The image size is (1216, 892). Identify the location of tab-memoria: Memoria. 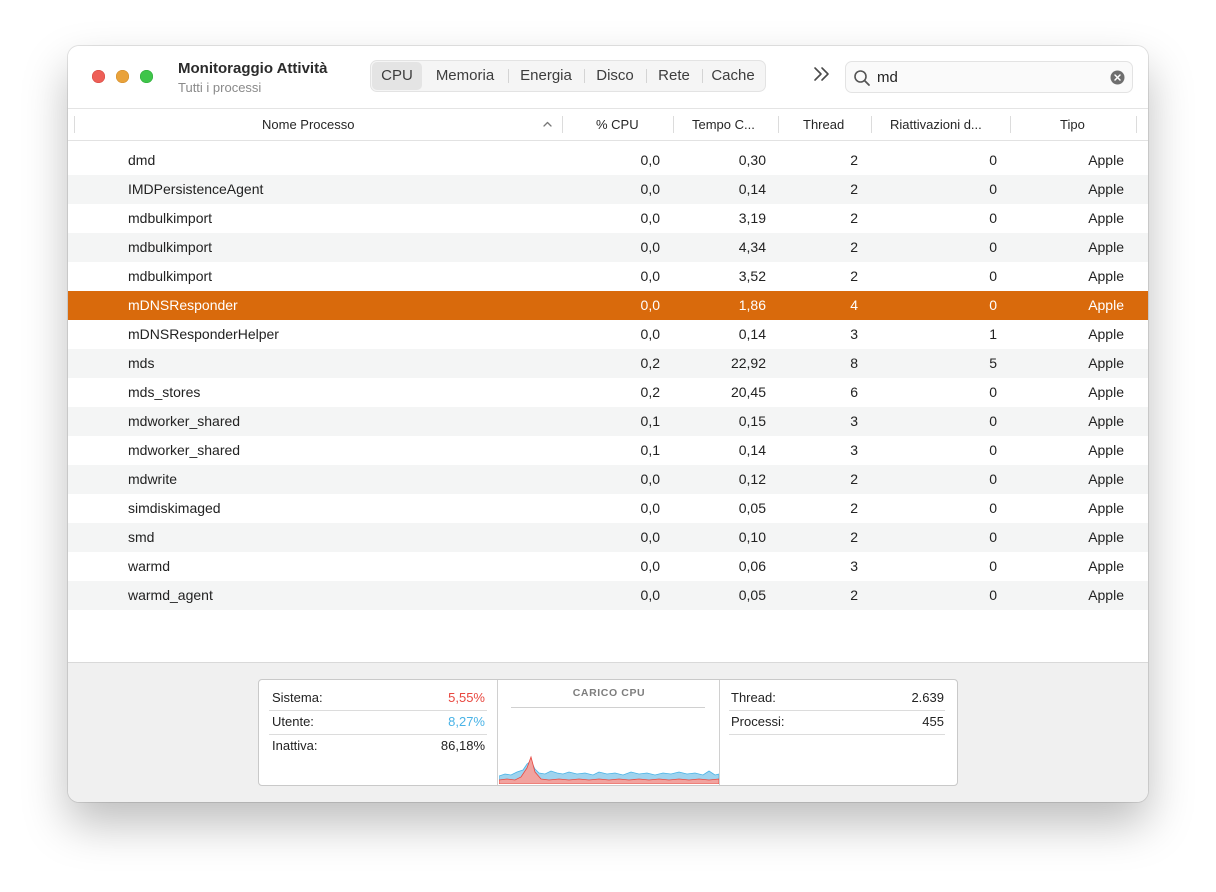
(465, 75).